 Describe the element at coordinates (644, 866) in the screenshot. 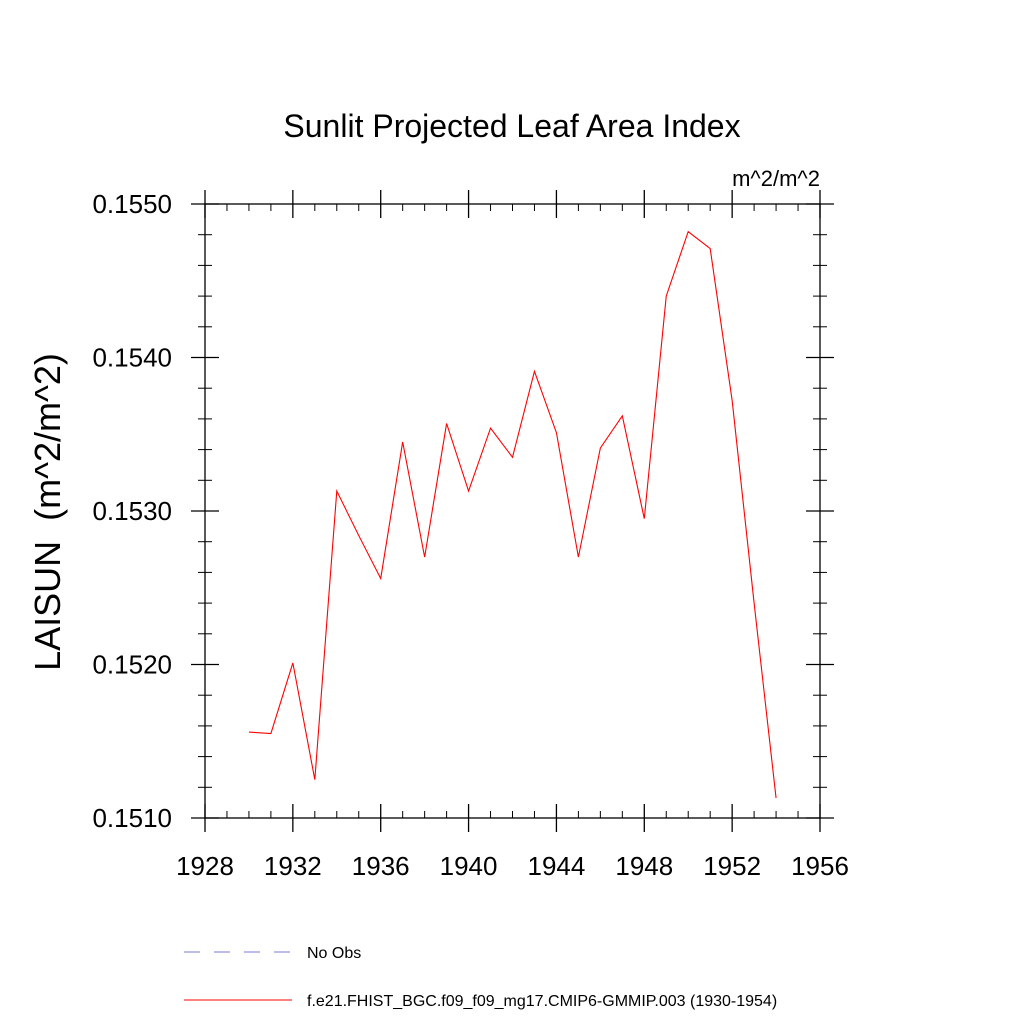

I see `x-tick-label: 1948` at that location.